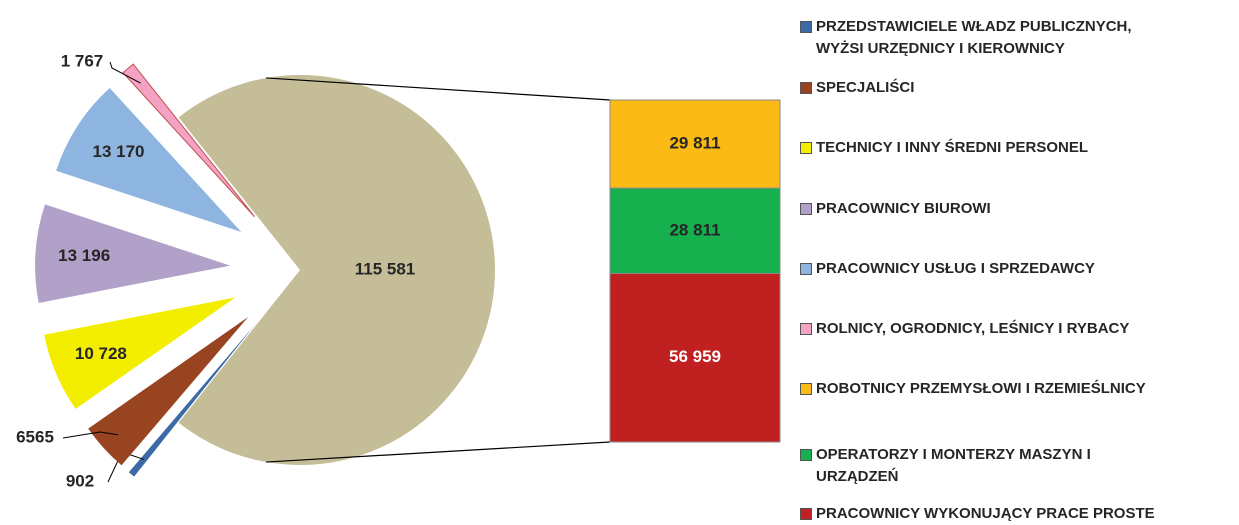 Image resolution: width=1239 pixels, height=525 pixels. I want to click on data-label: 115 581, so click(385, 268).